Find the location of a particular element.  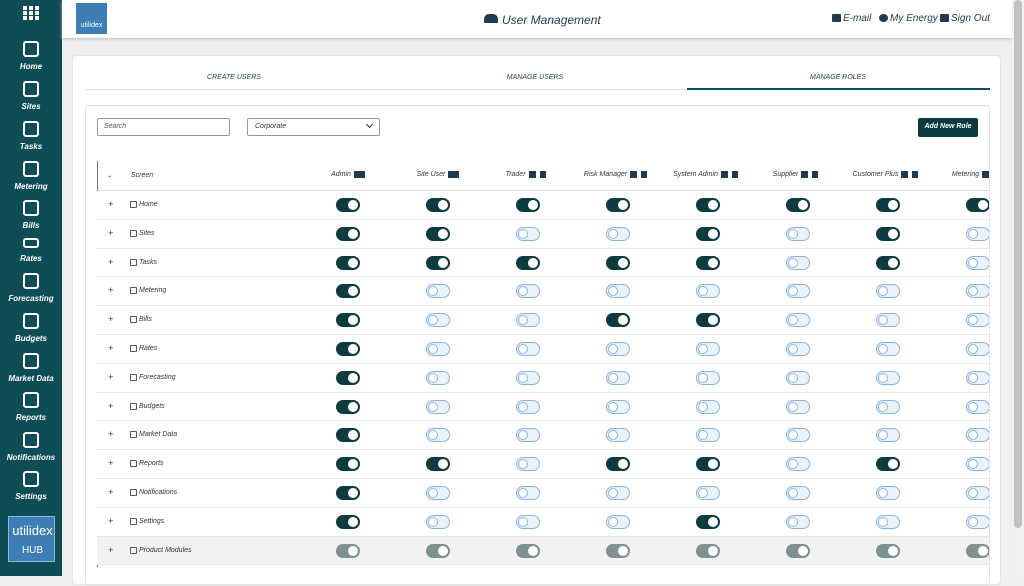

header-logo: utilidex is located at coordinates (91, 18).